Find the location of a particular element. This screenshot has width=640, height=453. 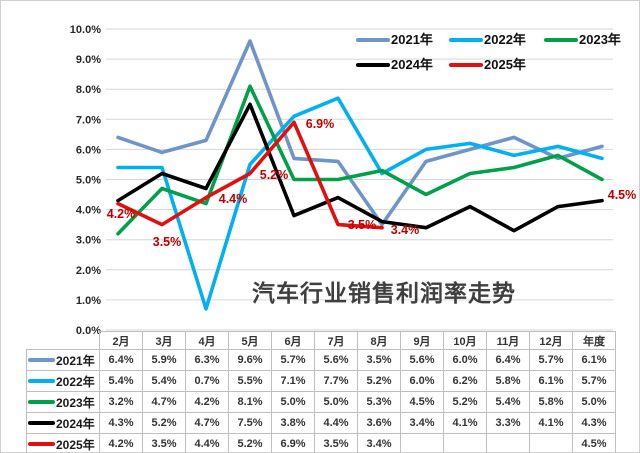

row-label-2021年: 2021年 is located at coordinates (63, 360).